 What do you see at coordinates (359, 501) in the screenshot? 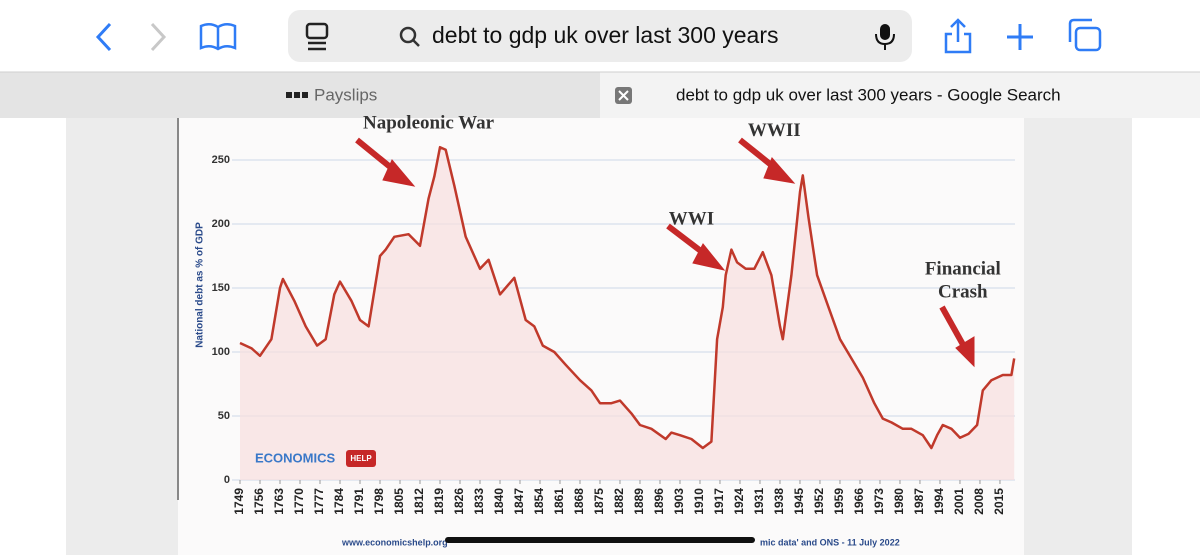
I see `x-tick-label: 1791` at bounding box center [359, 501].